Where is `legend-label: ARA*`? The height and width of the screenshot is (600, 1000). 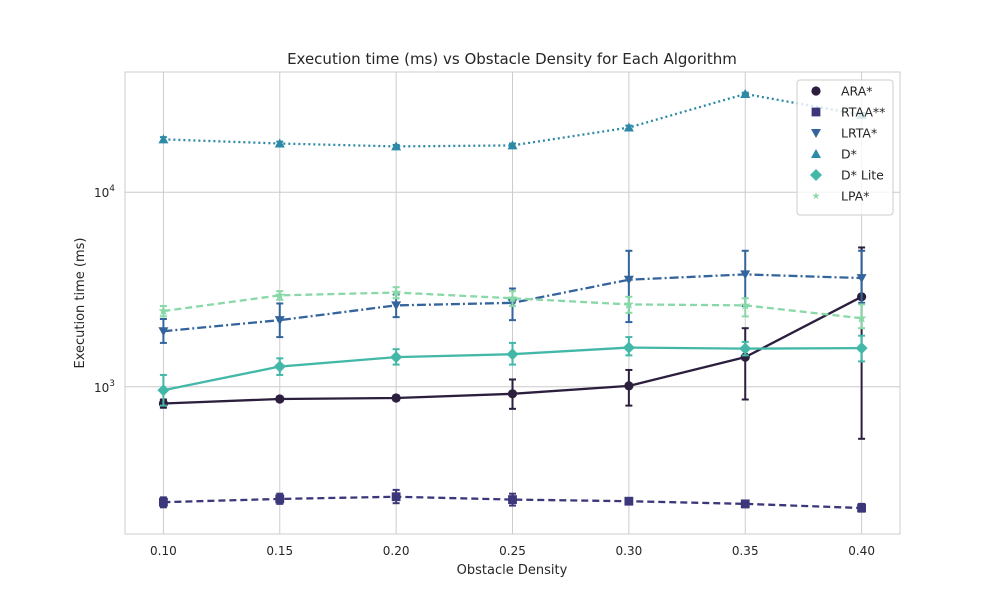
legend-label: ARA* is located at coordinates (857, 91).